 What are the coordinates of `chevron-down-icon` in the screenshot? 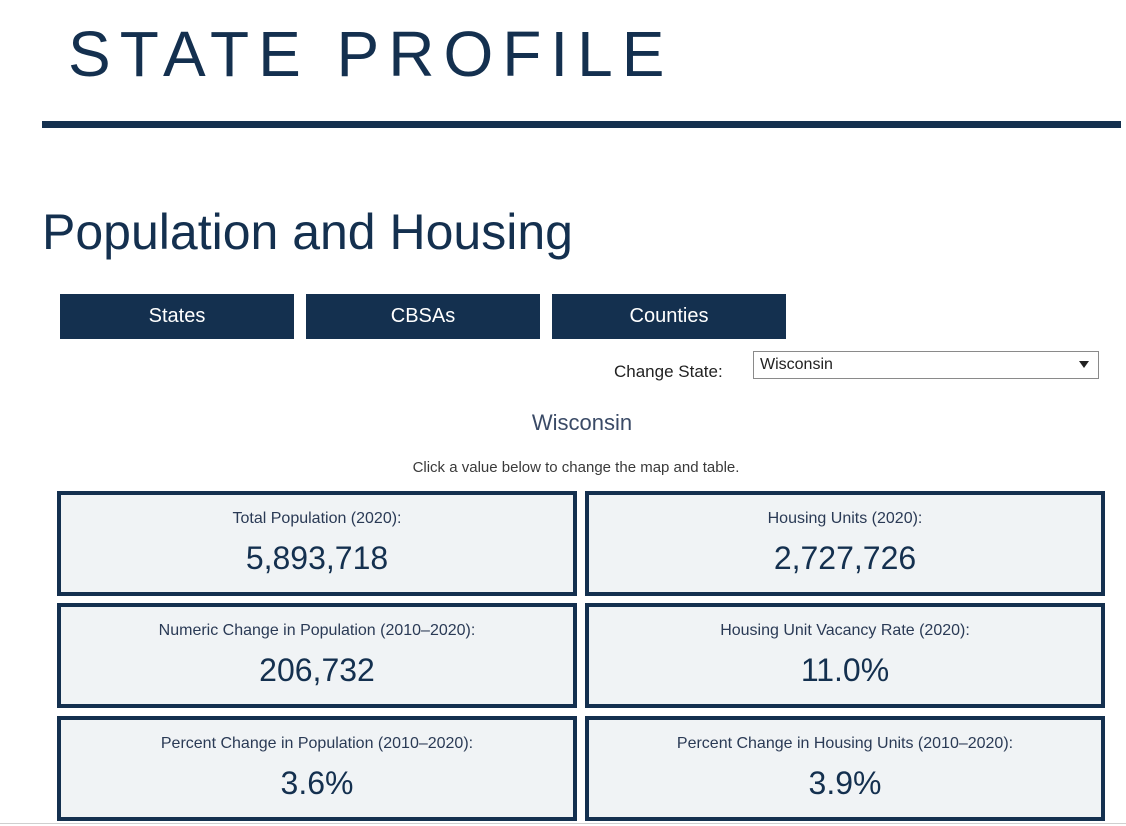 It's located at (1084, 364).